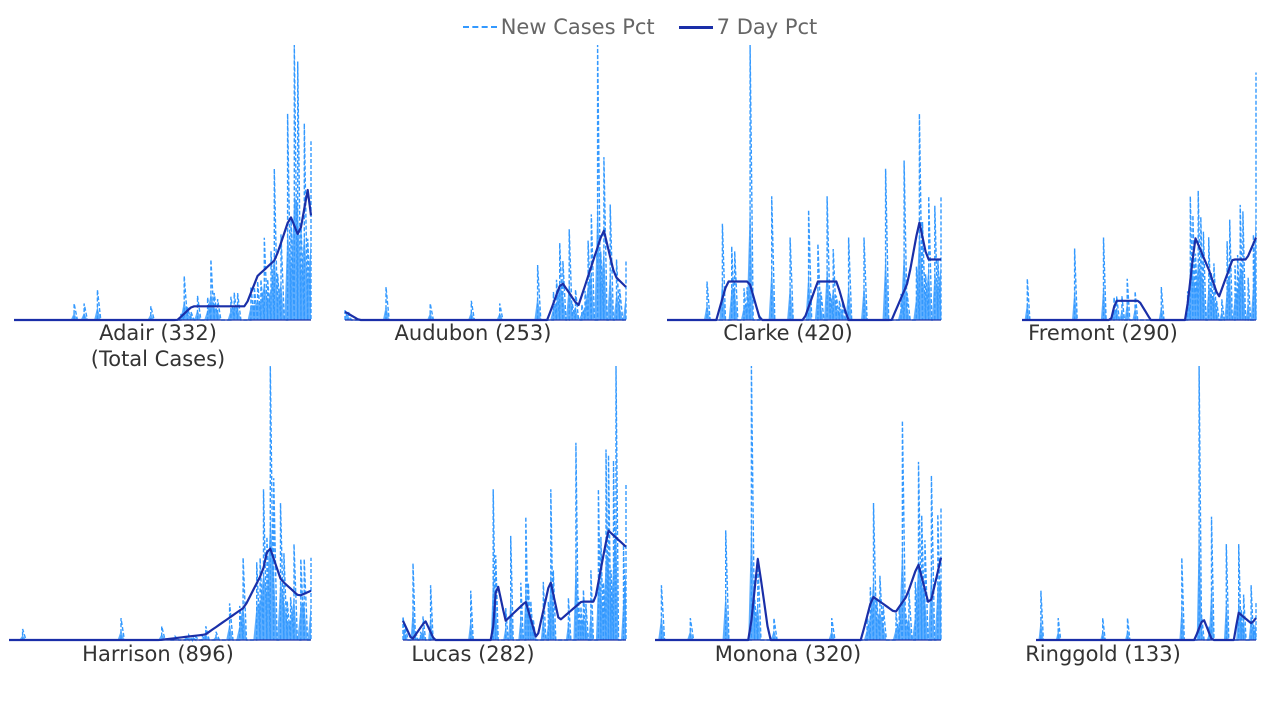 The width and height of the screenshot is (1280, 720). What do you see at coordinates (788, 654) in the screenshot?
I see `panel-label-monona: Monona (320)` at bounding box center [788, 654].